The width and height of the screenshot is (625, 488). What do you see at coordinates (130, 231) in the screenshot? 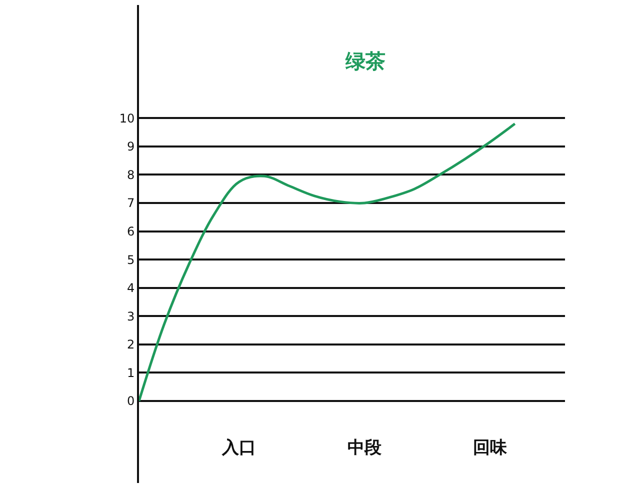
I see `y-tick-label: 6` at bounding box center [130, 231].